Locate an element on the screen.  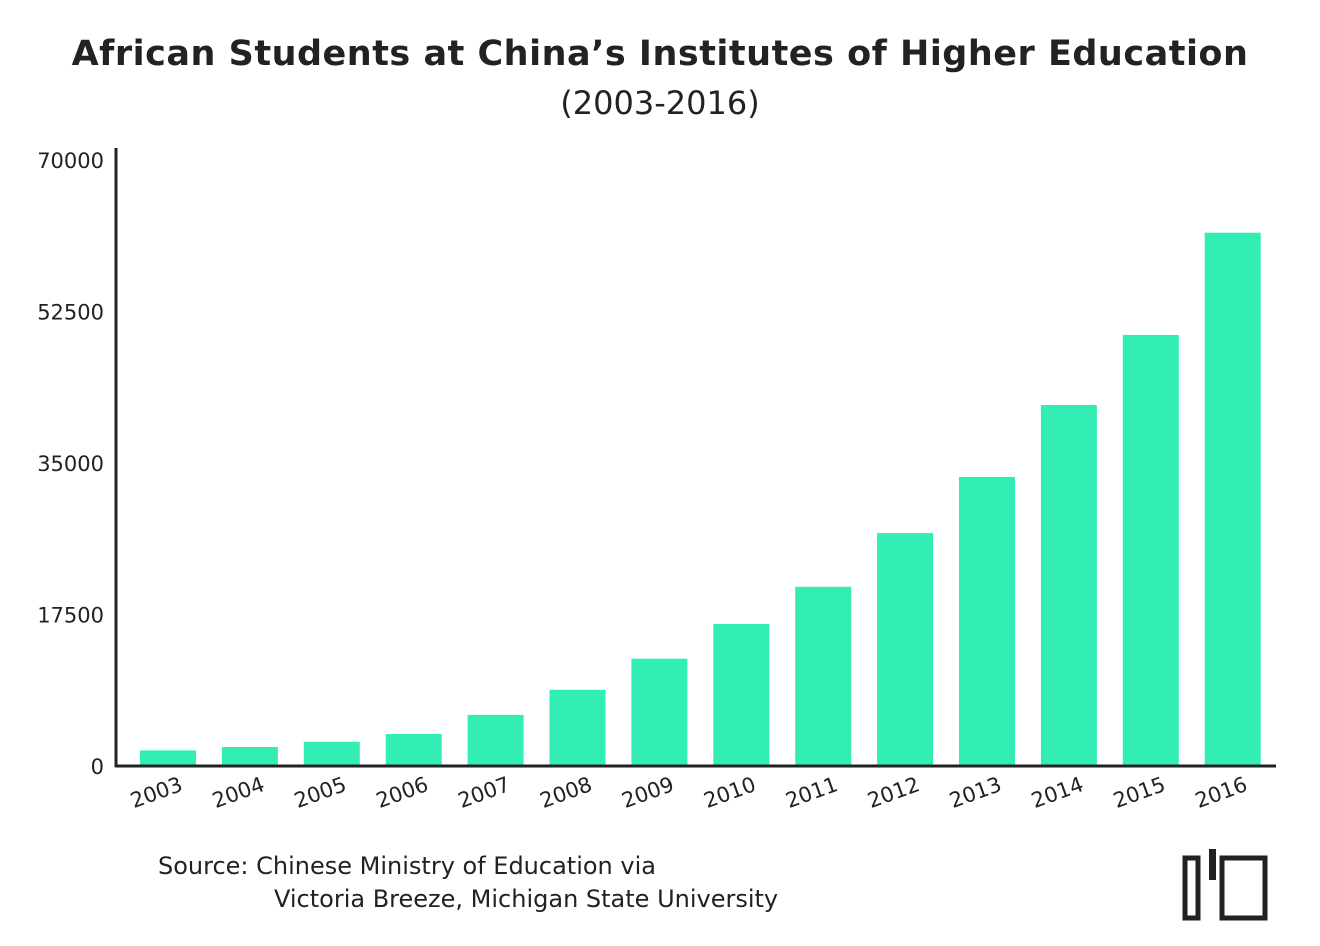
y-tick-label: 35000 is located at coordinates (70, 464).